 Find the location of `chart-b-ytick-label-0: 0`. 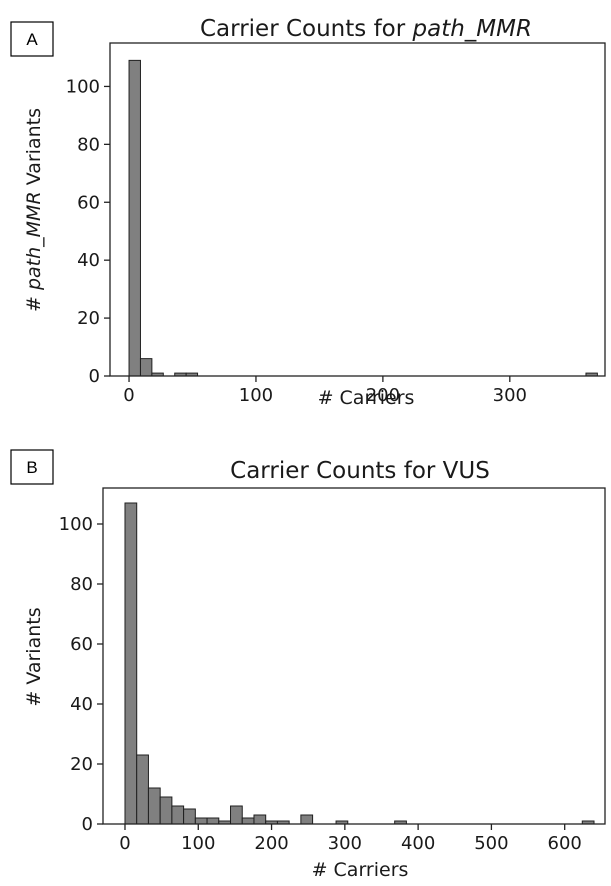

chart-b-ytick-label-0: 0 is located at coordinates (87, 824).